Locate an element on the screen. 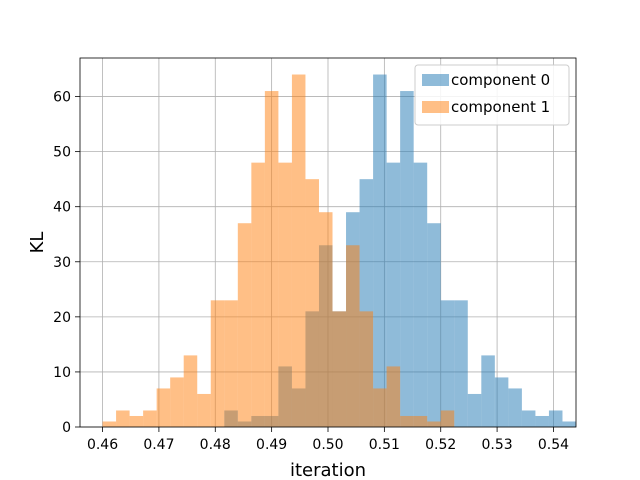 This screenshot has height=480, width=640. x-tick-label: 0.51 is located at coordinates (384, 445).